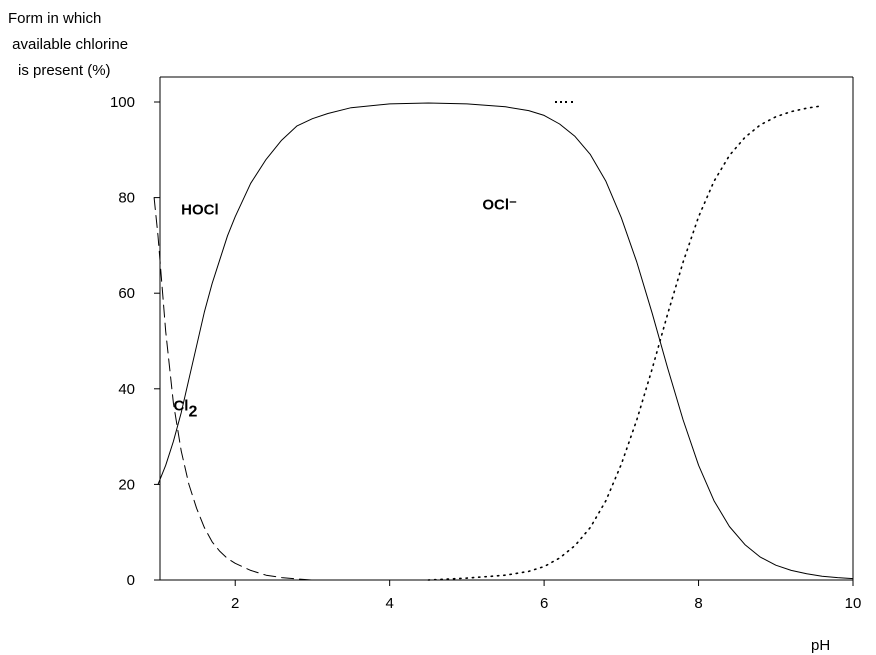 The image size is (876, 655). Describe the element at coordinates (544, 603) in the screenshot. I see `x-tick-label: 6` at that location.